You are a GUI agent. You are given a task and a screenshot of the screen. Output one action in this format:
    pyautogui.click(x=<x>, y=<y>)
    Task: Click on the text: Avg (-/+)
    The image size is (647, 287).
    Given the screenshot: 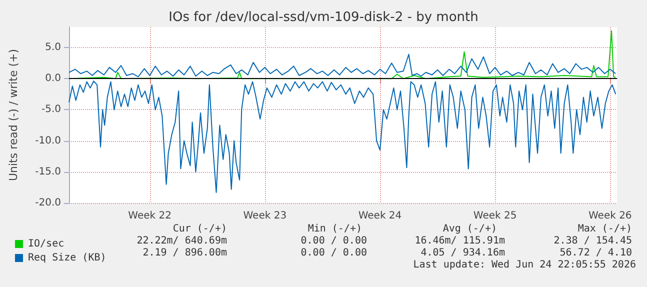 What is the action you would take?
    pyautogui.click(x=469, y=229)
    